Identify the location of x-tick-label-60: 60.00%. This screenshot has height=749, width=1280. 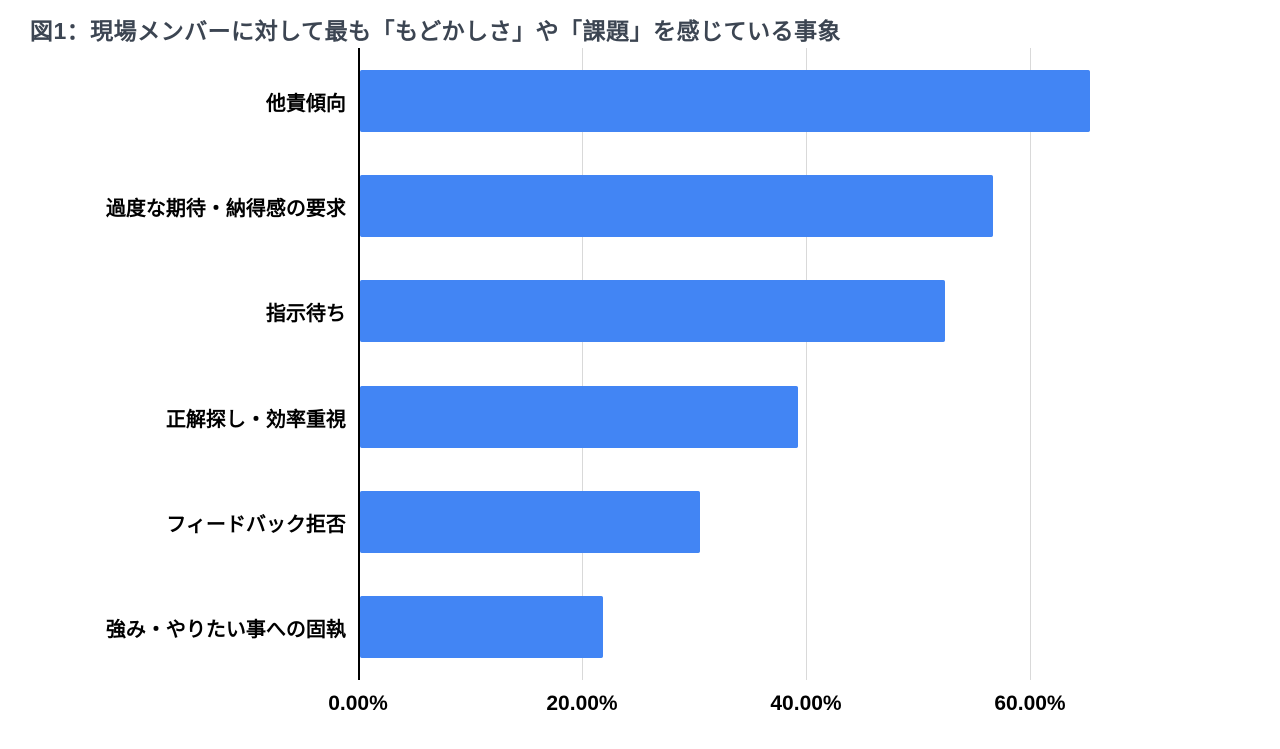
(1030, 703).